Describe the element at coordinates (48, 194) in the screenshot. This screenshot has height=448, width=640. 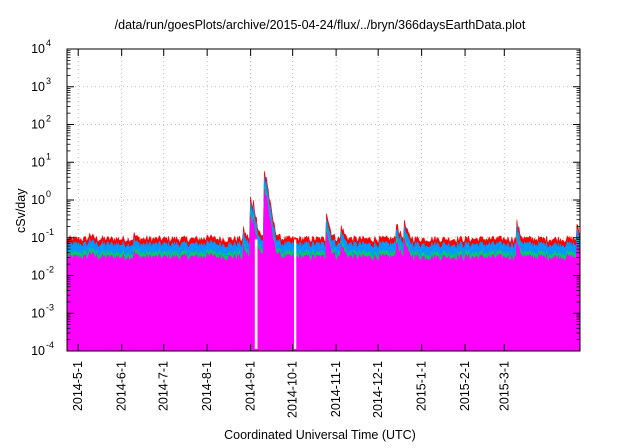
I see `y-tick-exponent: 0` at that location.